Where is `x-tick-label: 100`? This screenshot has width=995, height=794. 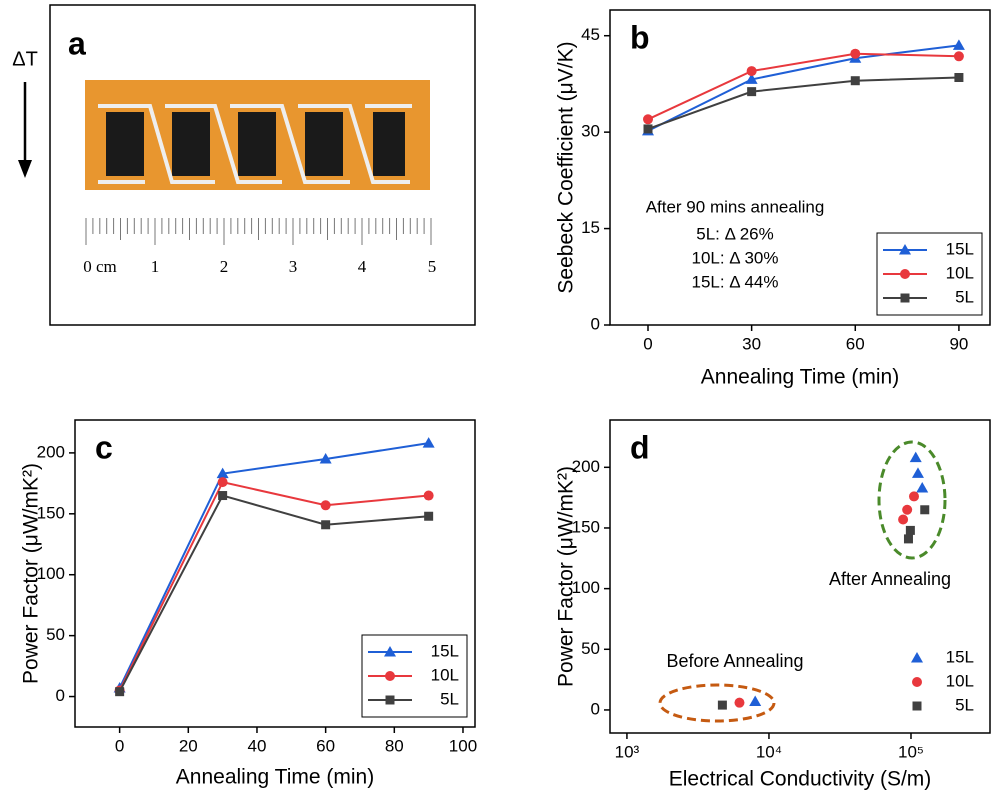
x-tick-label: 100 is located at coordinates (463, 745).